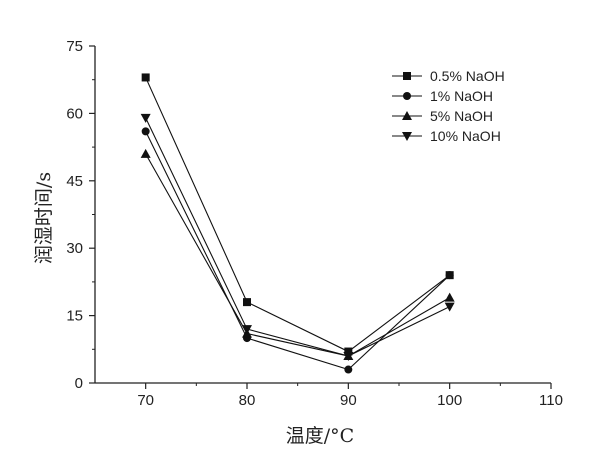 The height and width of the screenshot is (475, 600). What do you see at coordinates (448, 106) in the screenshot?
I see `legend: 0.5% NaOH 1% NaOH 5% NaOH 10% NaOH` at bounding box center [448, 106].